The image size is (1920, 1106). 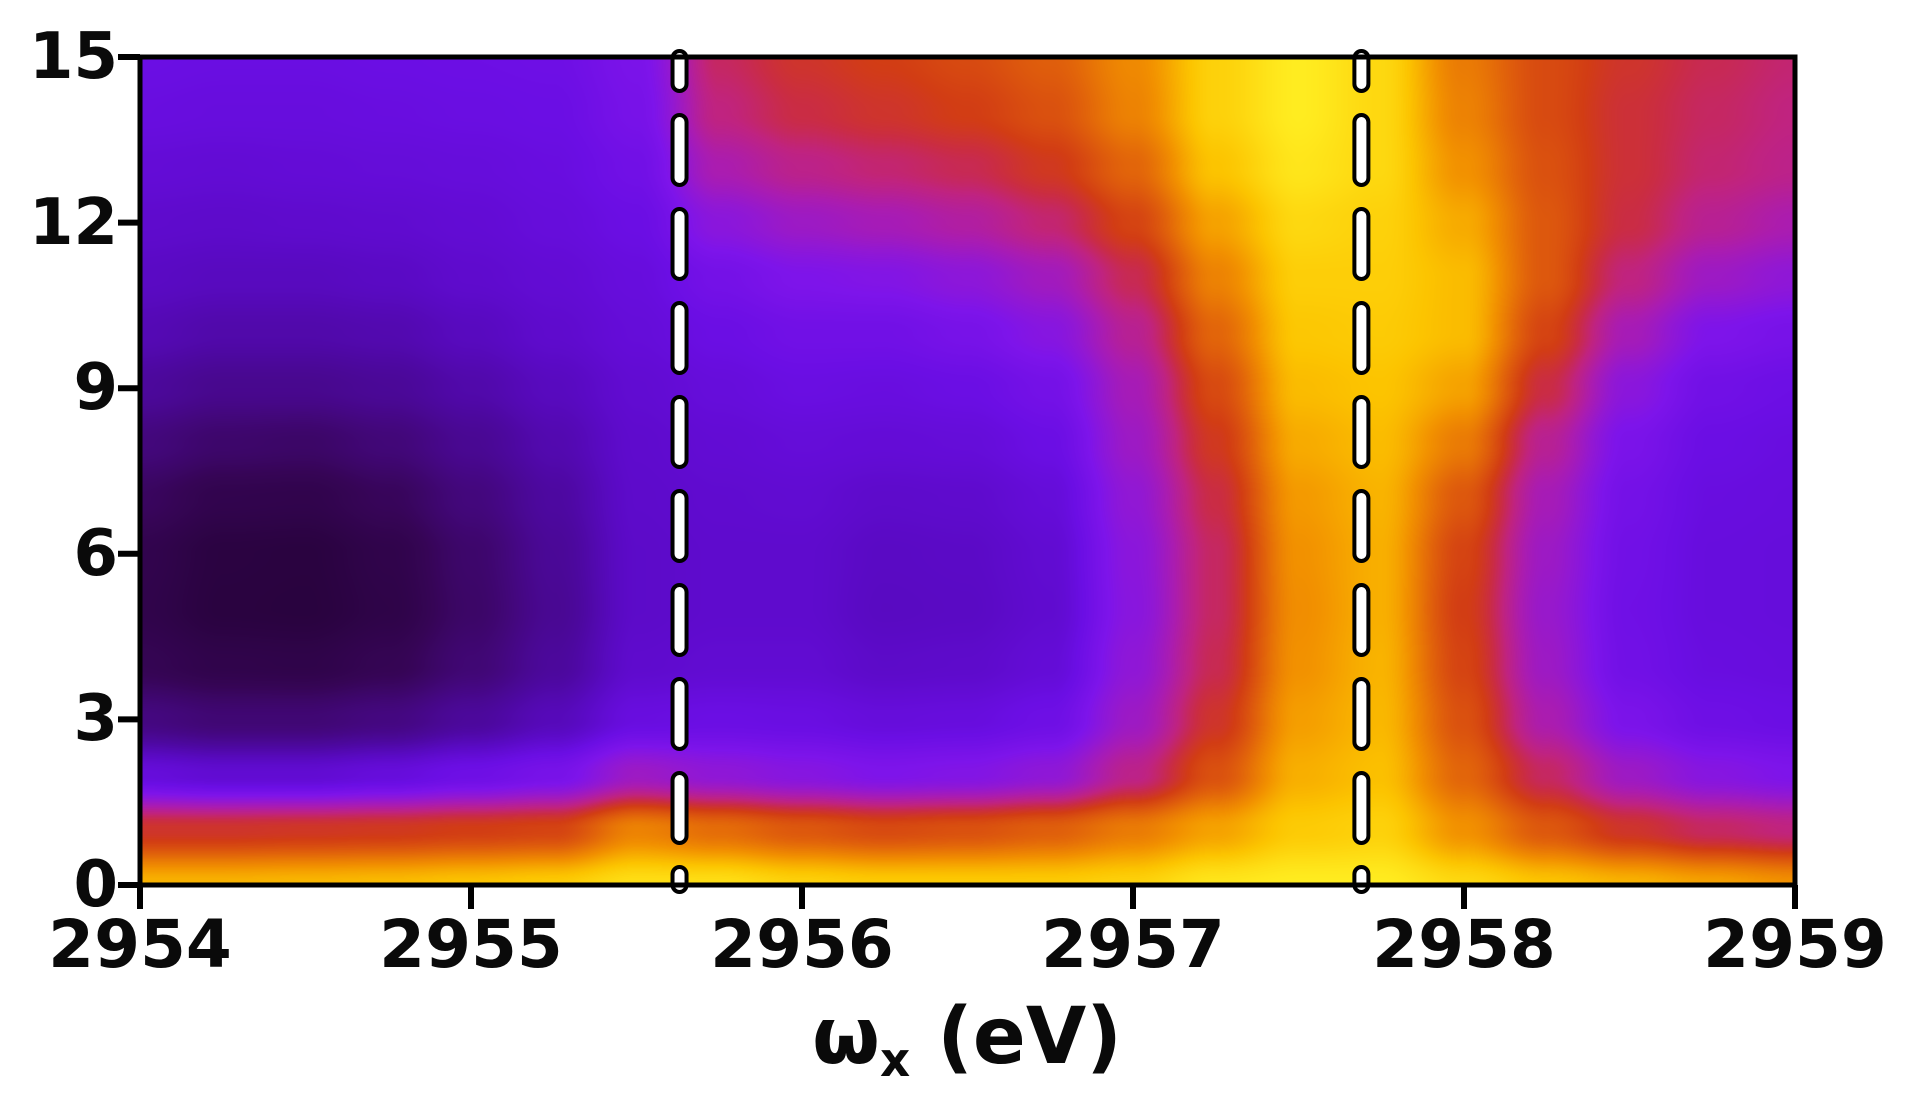 What do you see at coordinates (471, 944) in the screenshot?
I see `x-tick-label-2955: 2955` at bounding box center [471, 944].